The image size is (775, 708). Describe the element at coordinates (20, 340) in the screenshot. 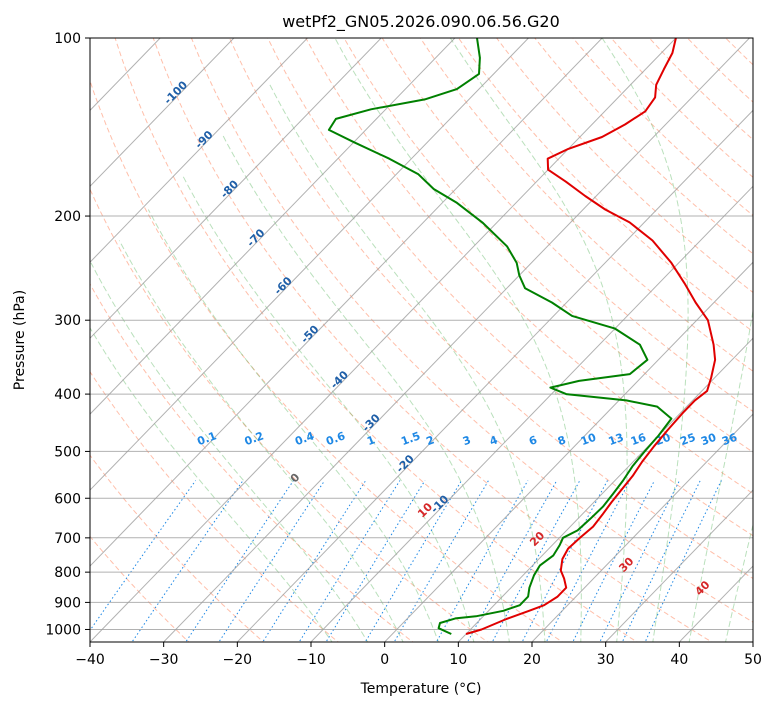

I see `y-axis-label: Pressure (hPa)` at that location.